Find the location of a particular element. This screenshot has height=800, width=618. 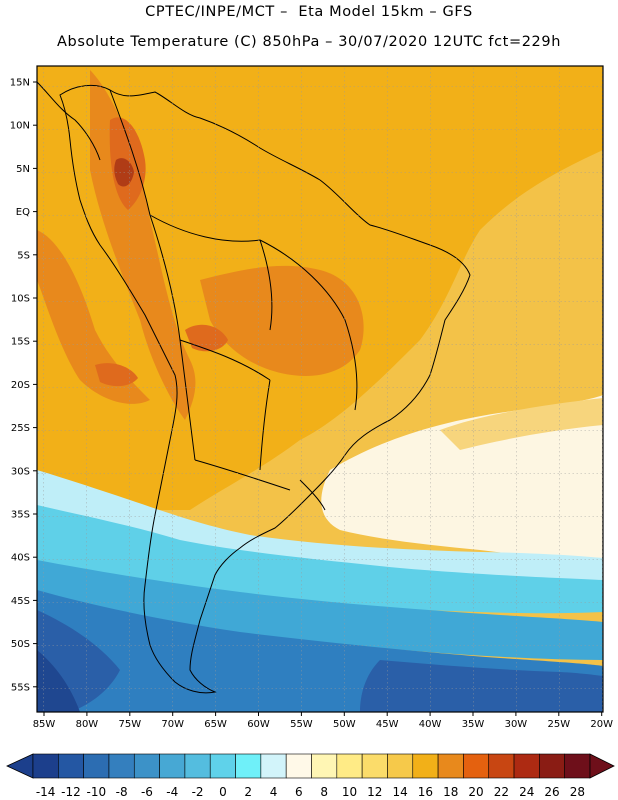

colorbar-label: 16 is located at coordinates (425, 792).